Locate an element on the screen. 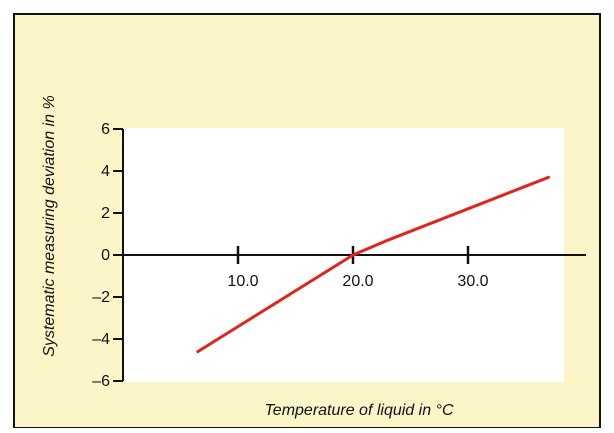 The height and width of the screenshot is (433, 614). x-tick-label: 10.0 is located at coordinates (242, 281).